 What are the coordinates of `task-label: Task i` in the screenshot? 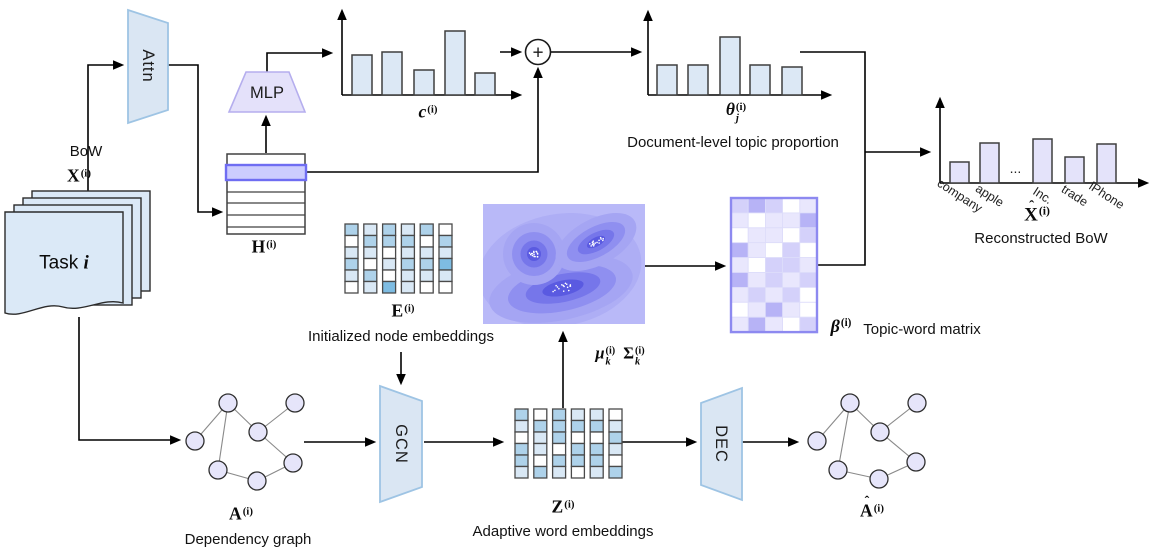 It's located at (64, 263).